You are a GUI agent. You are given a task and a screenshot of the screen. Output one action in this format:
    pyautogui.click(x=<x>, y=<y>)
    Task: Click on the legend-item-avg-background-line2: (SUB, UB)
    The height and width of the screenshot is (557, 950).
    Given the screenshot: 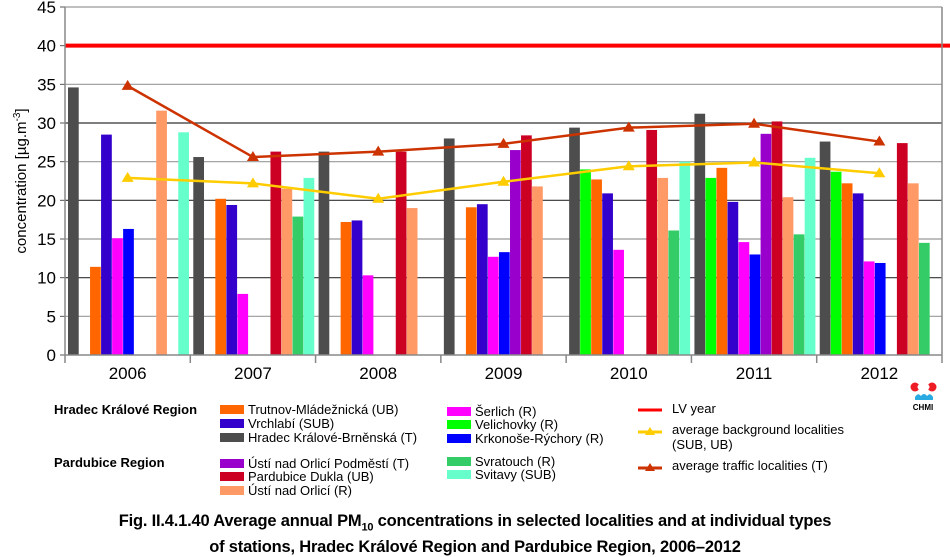 What is the action you would take?
    pyautogui.click(x=702, y=444)
    